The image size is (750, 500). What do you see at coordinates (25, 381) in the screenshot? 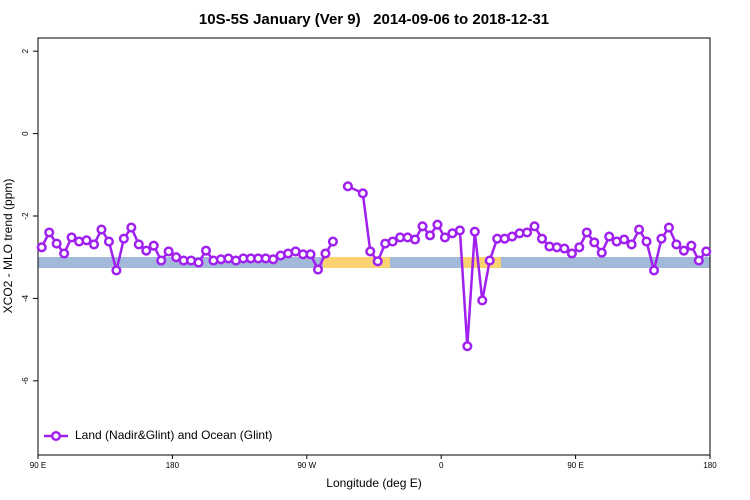
I see `y-tick-label: -6` at bounding box center [25, 381].